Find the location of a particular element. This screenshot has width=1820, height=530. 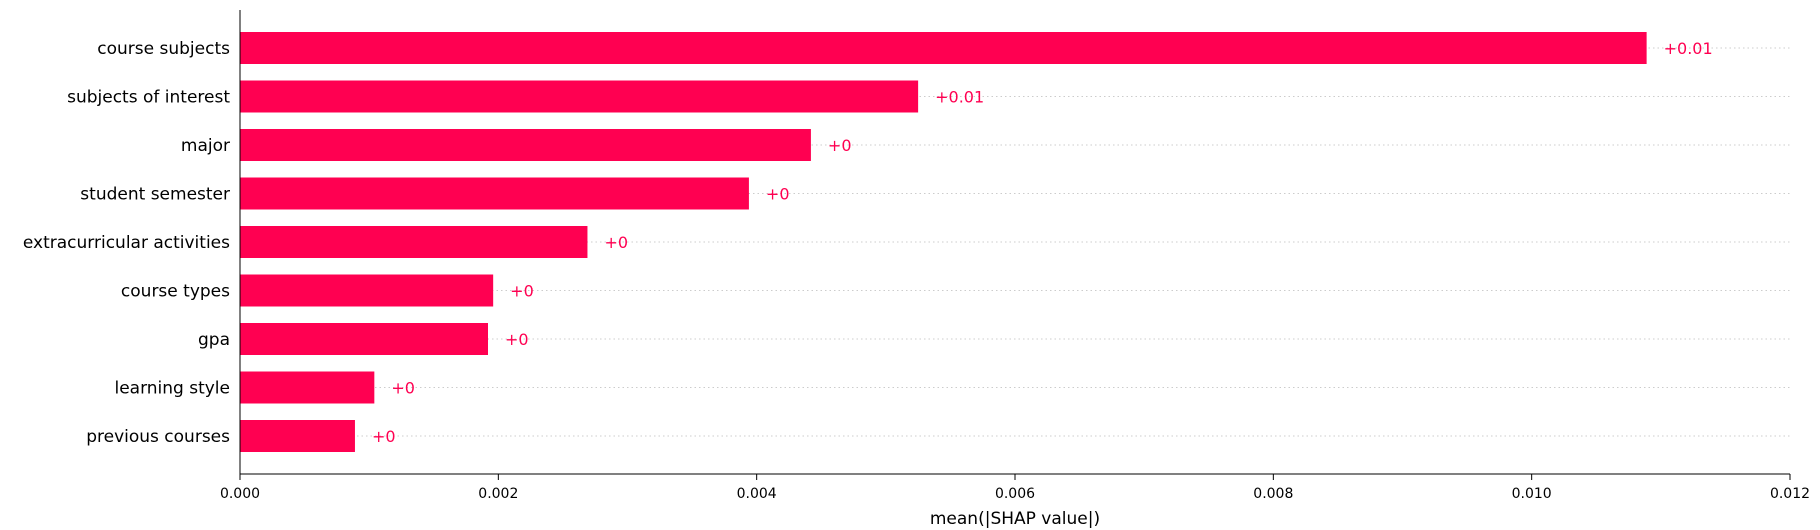

category-label: course types is located at coordinates (175, 292).